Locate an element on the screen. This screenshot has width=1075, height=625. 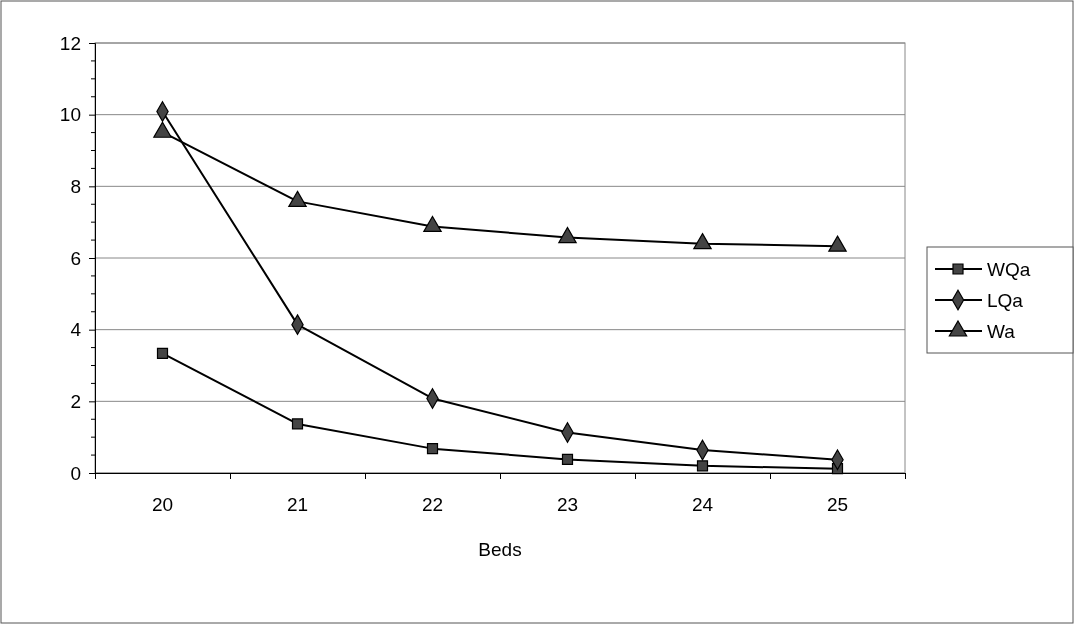
y-tick-label: 0 is located at coordinates (75, 473).